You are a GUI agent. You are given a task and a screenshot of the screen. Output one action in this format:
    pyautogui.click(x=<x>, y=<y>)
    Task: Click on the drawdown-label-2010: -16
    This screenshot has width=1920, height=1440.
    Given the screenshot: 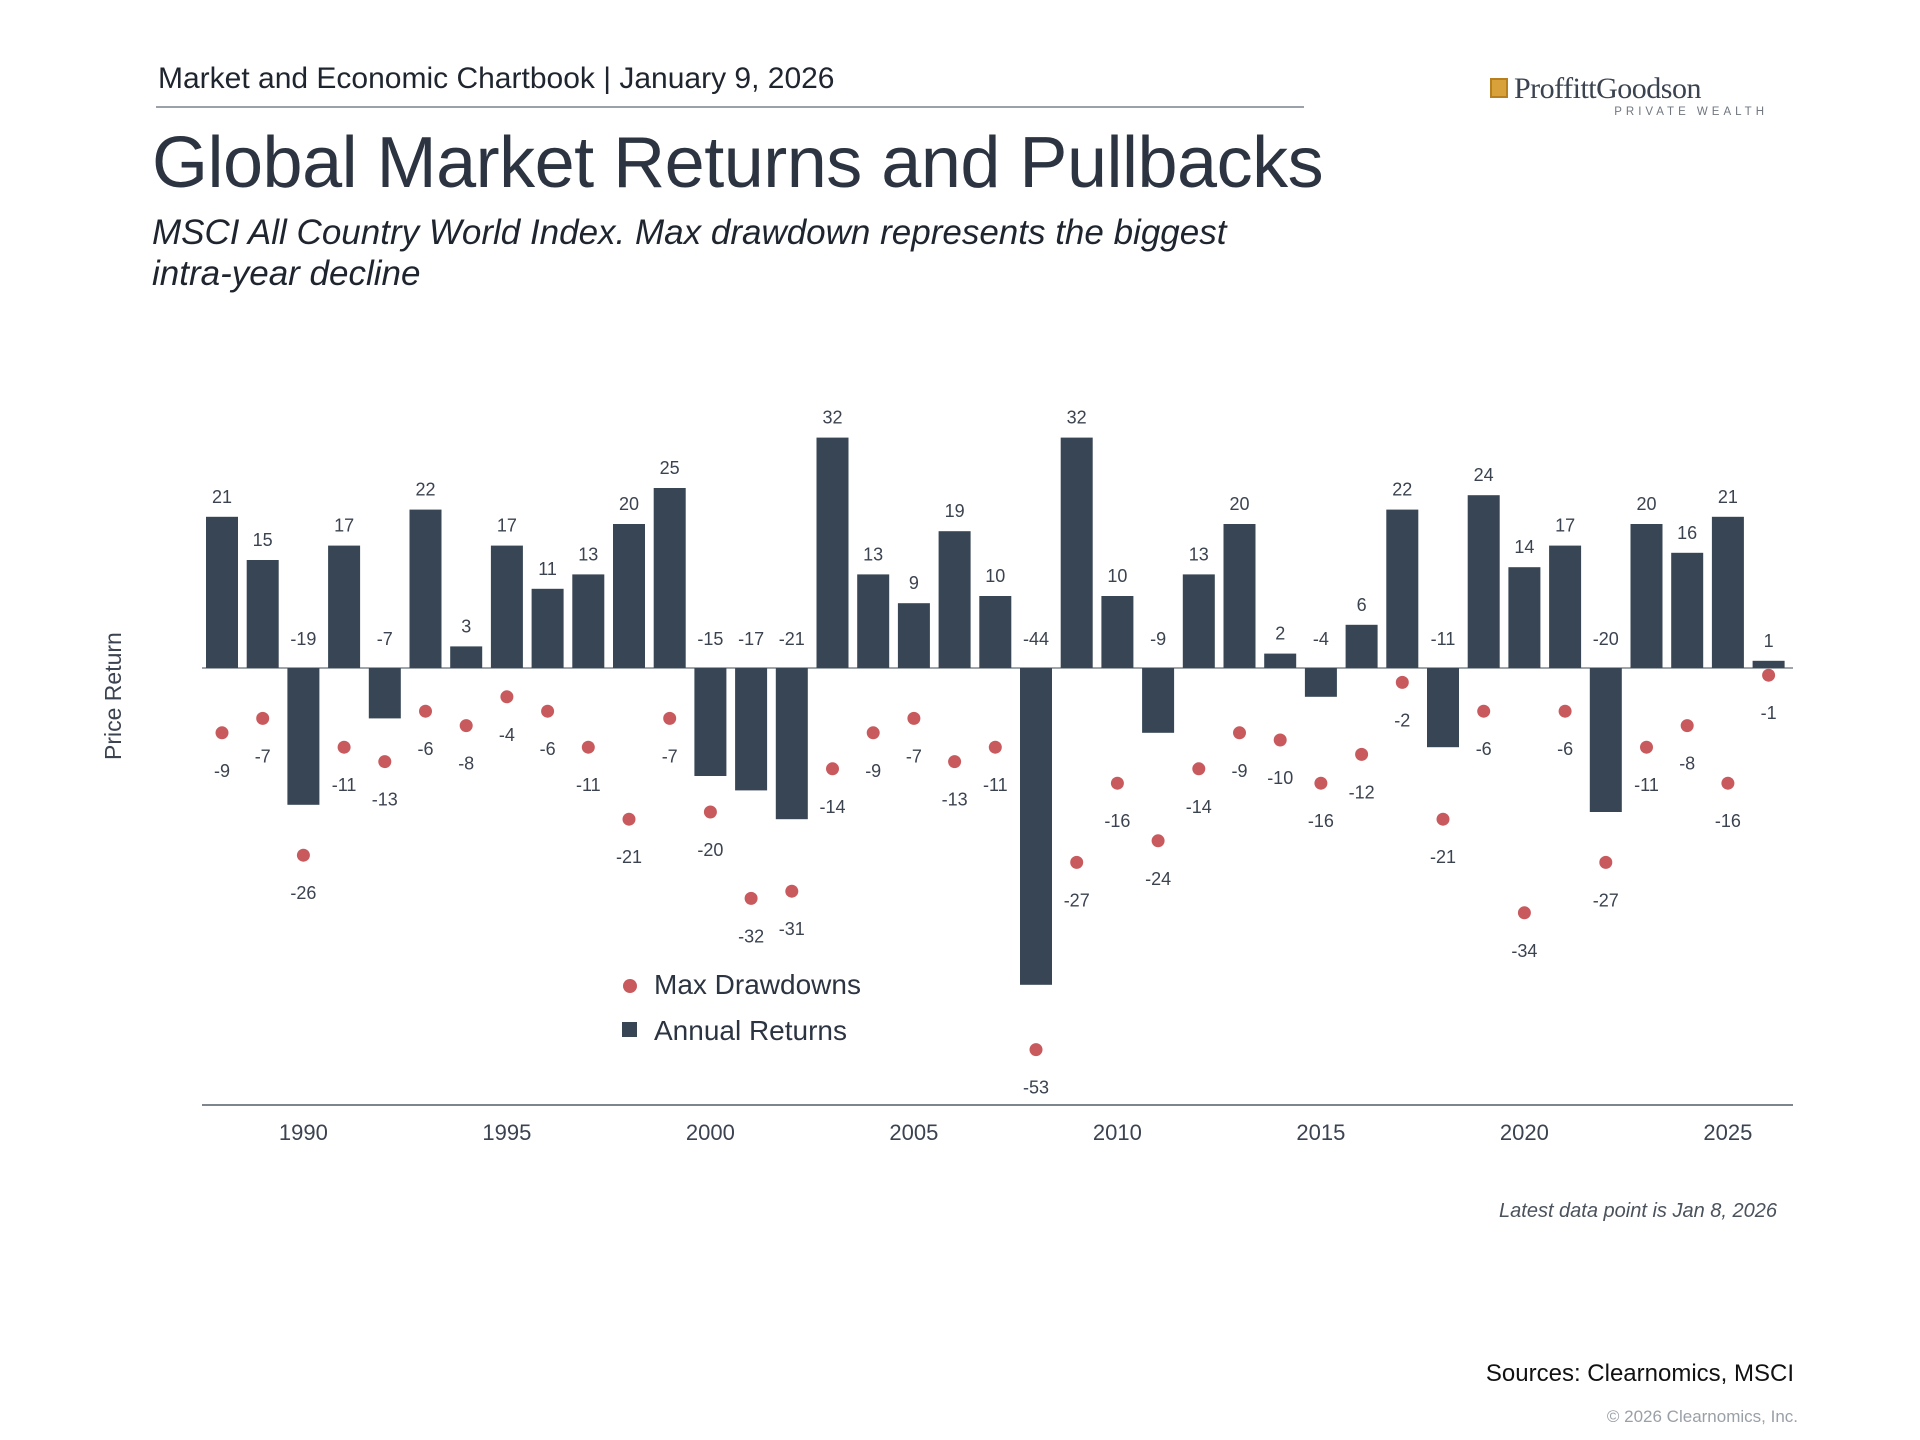 What is the action you would take?
    pyautogui.click(x=1117, y=821)
    